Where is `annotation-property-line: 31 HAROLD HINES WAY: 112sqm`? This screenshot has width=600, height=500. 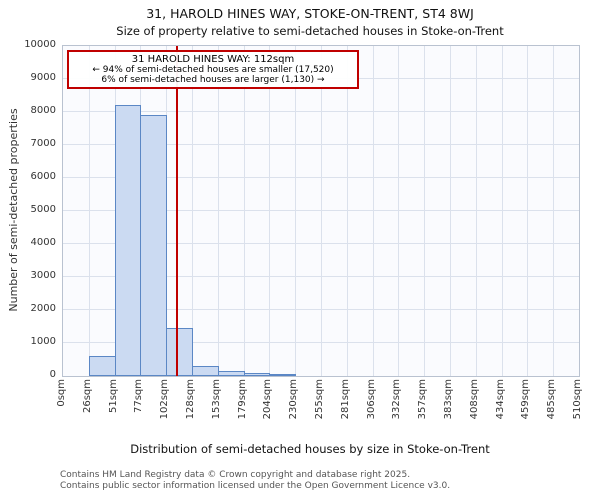
annotation-property-line: 31 HAROLD HINES WAY: 112sqm is located at coordinates (213, 59).